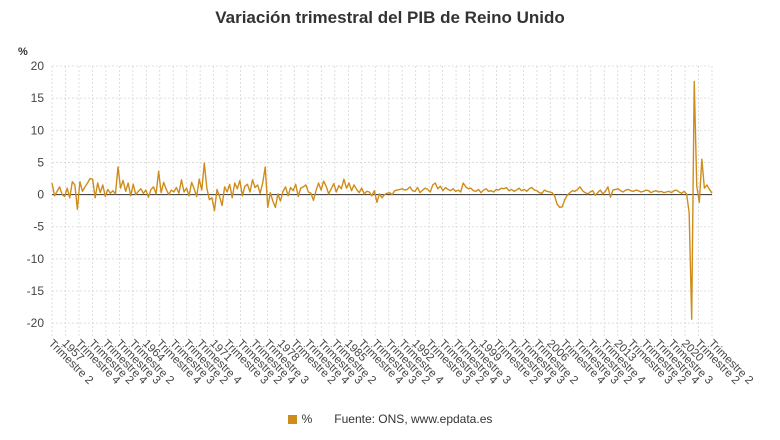 The width and height of the screenshot is (780, 440). Describe the element at coordinates (38, 130) in the screenshot. I see `y-tick-label: 10` at that location.